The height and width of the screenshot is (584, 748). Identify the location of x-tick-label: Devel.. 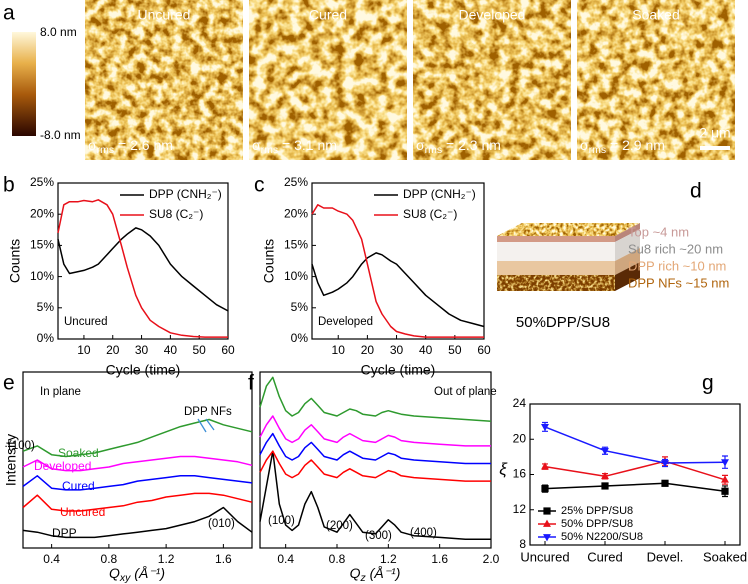
(665, 556).